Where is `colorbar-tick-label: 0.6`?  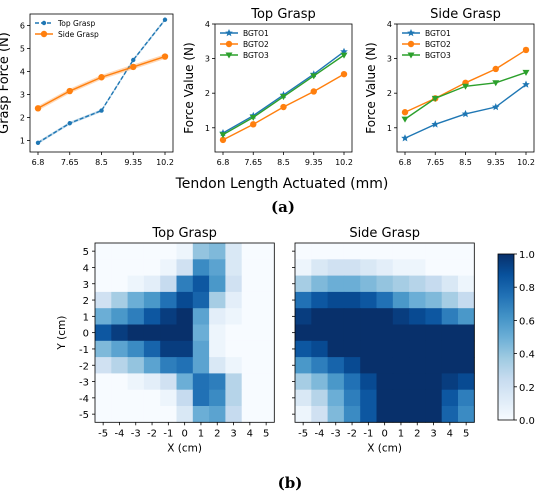
colorbar-tick-label: 0.6 is located at coordinates (527, 321).